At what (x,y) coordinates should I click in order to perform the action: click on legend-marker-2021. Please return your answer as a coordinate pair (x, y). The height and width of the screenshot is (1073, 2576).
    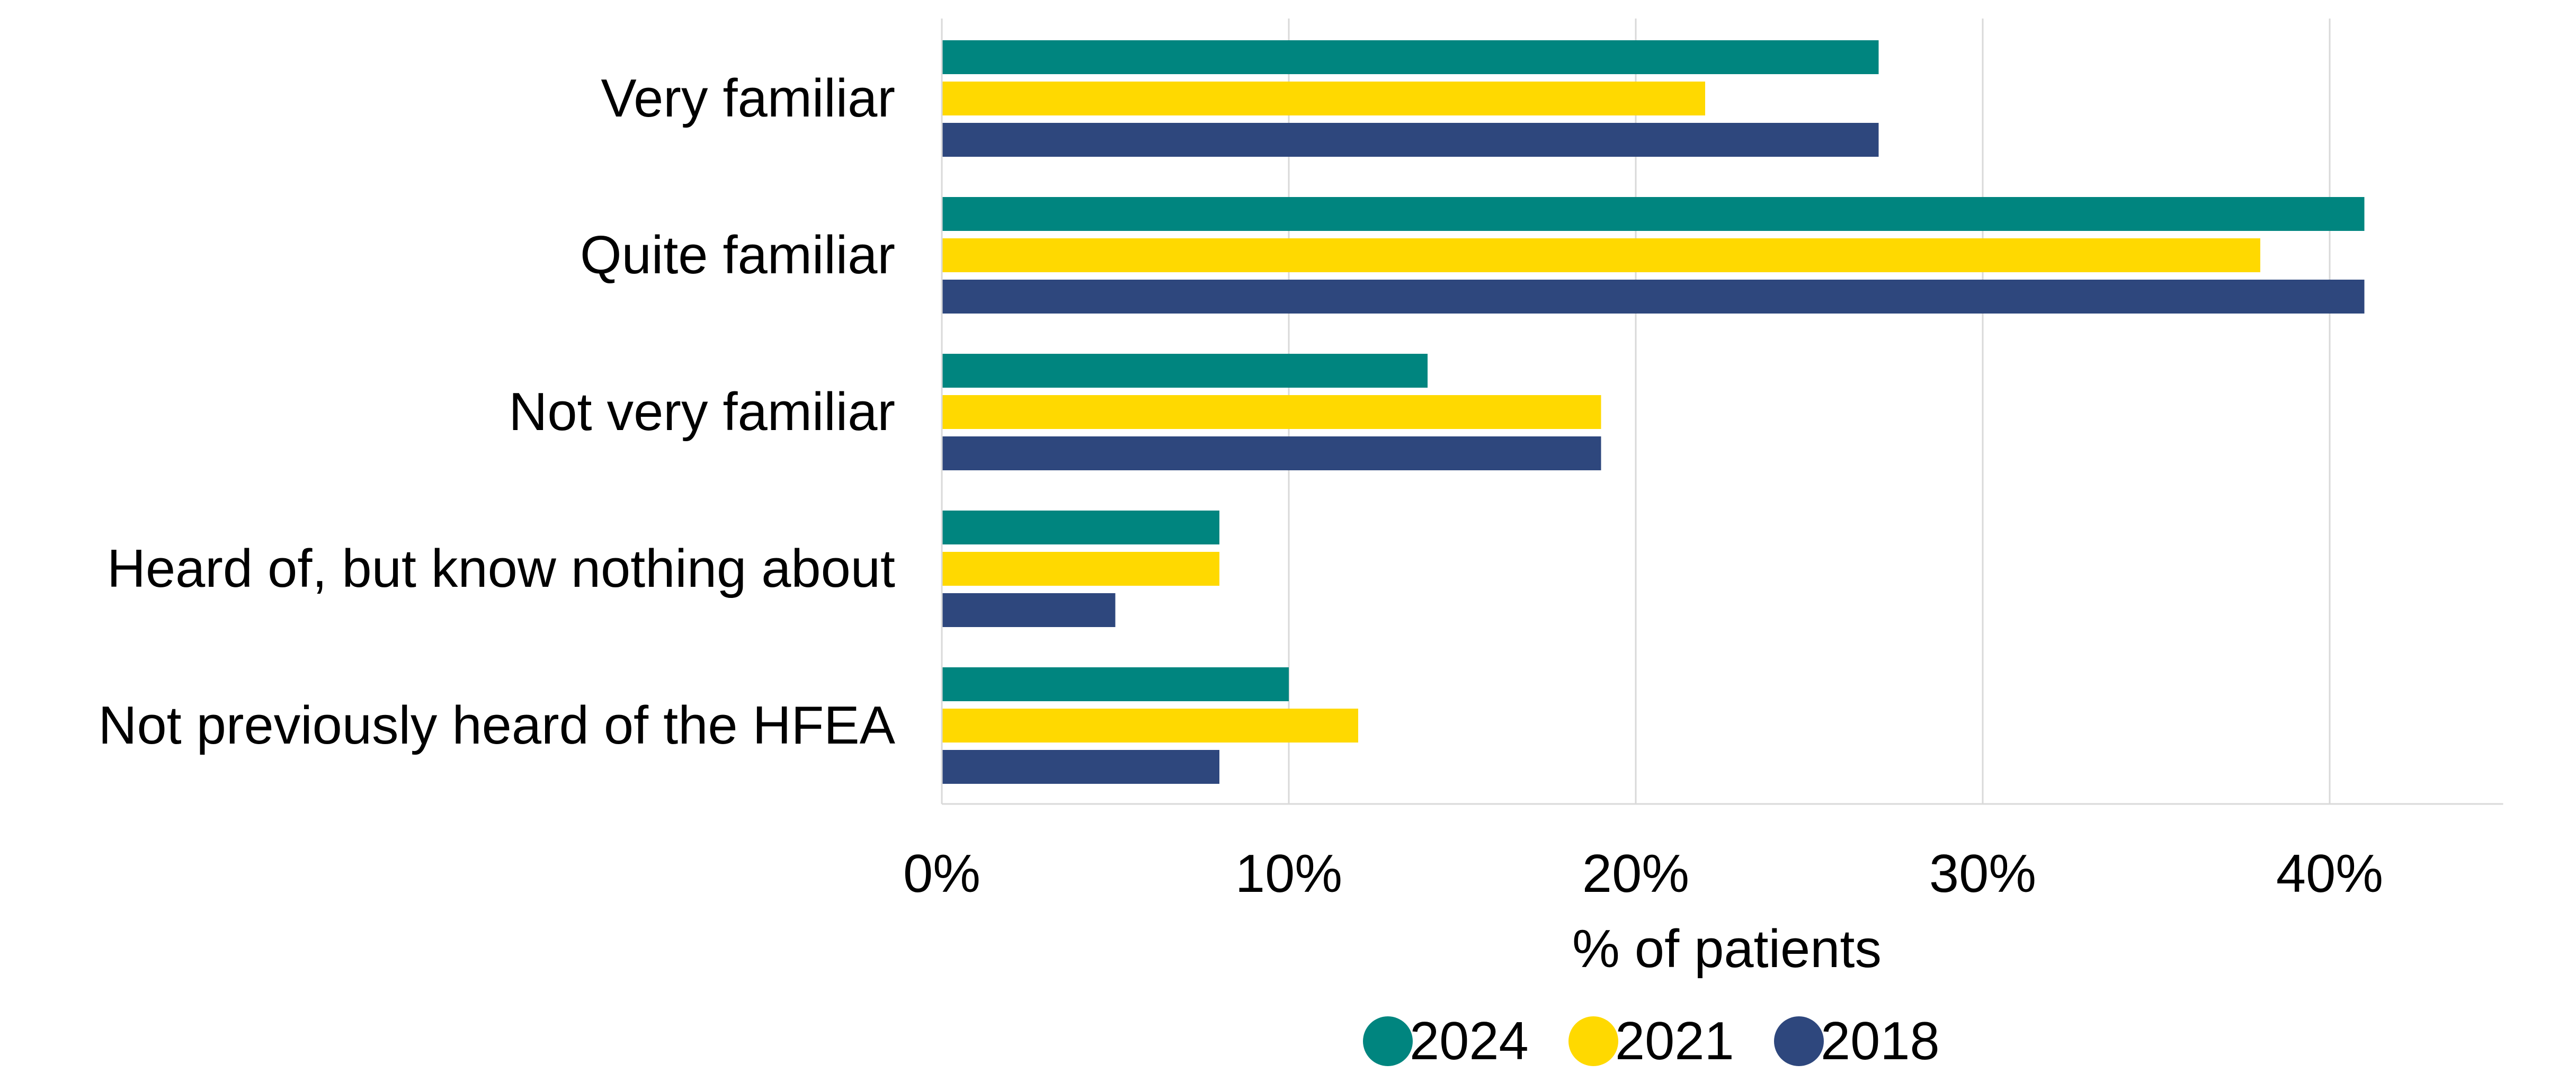
    Looking at the image, I should click on (1593, 1041).